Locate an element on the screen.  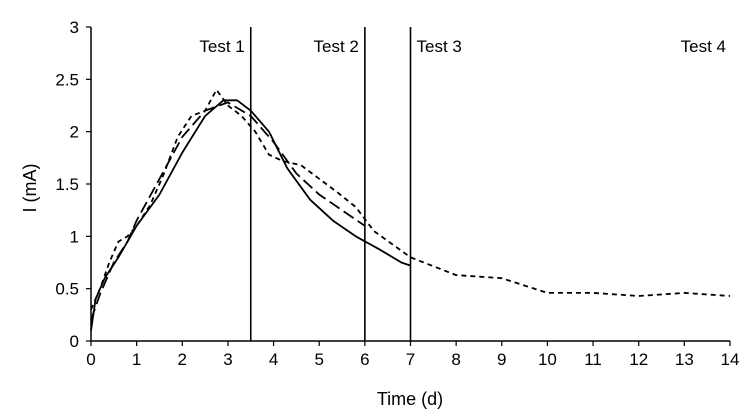
y-tick-label: 2 is located at coordinates (74, 132).